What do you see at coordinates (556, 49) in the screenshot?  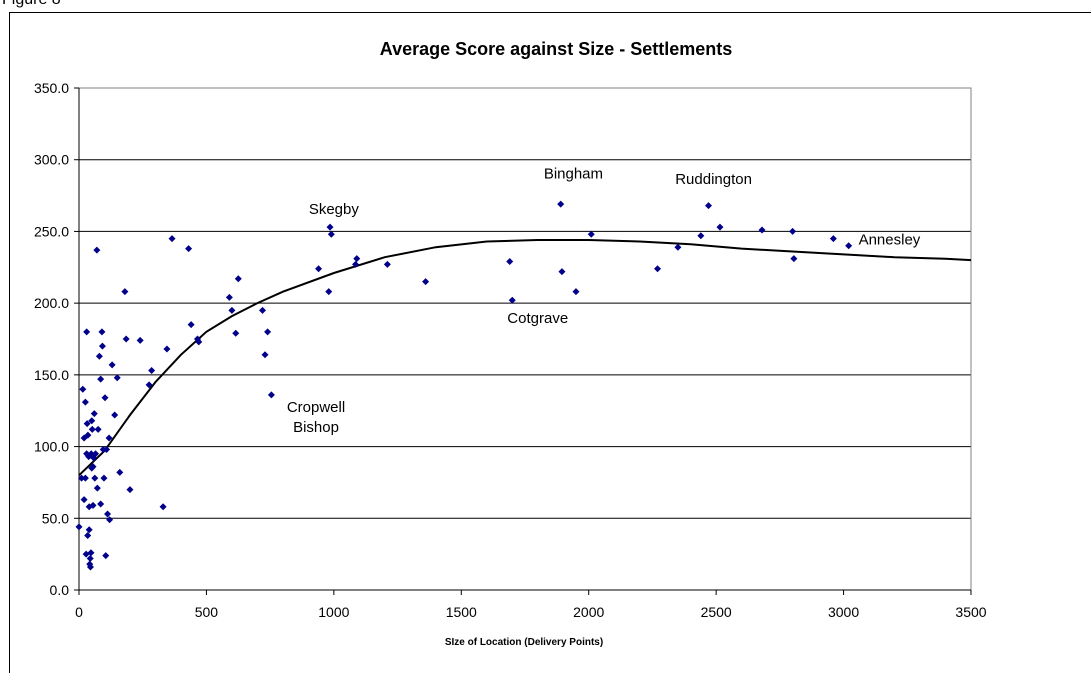 I see `chart-title: Average Score against Size - Settlements` at bounding box center [556, 49].